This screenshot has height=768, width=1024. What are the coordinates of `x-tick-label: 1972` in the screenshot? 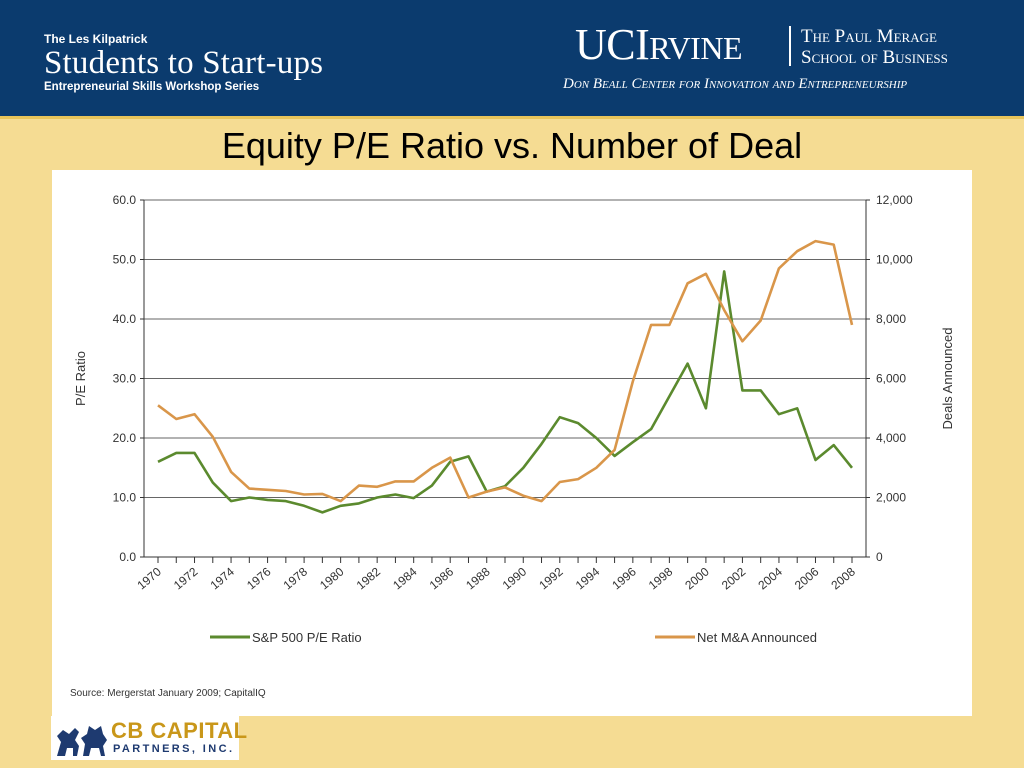 It's located at (186, 578).